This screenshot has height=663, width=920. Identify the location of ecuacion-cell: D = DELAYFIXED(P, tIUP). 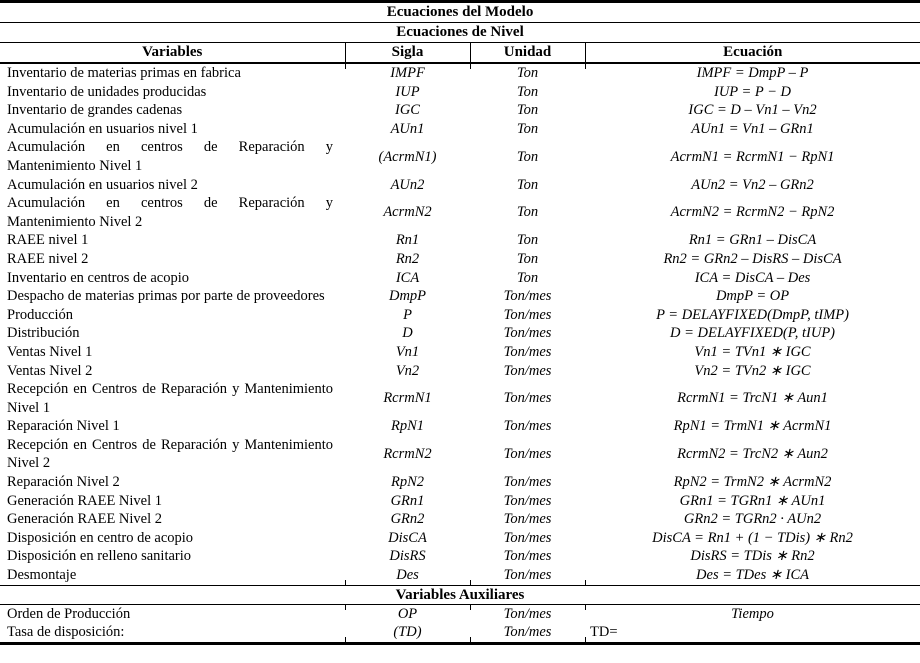
(753, 333).